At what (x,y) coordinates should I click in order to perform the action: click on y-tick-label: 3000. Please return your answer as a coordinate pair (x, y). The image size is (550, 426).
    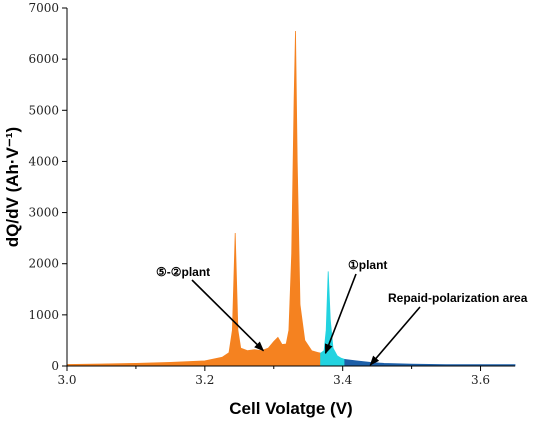
    Looking at the image, I should click on (43, 213).